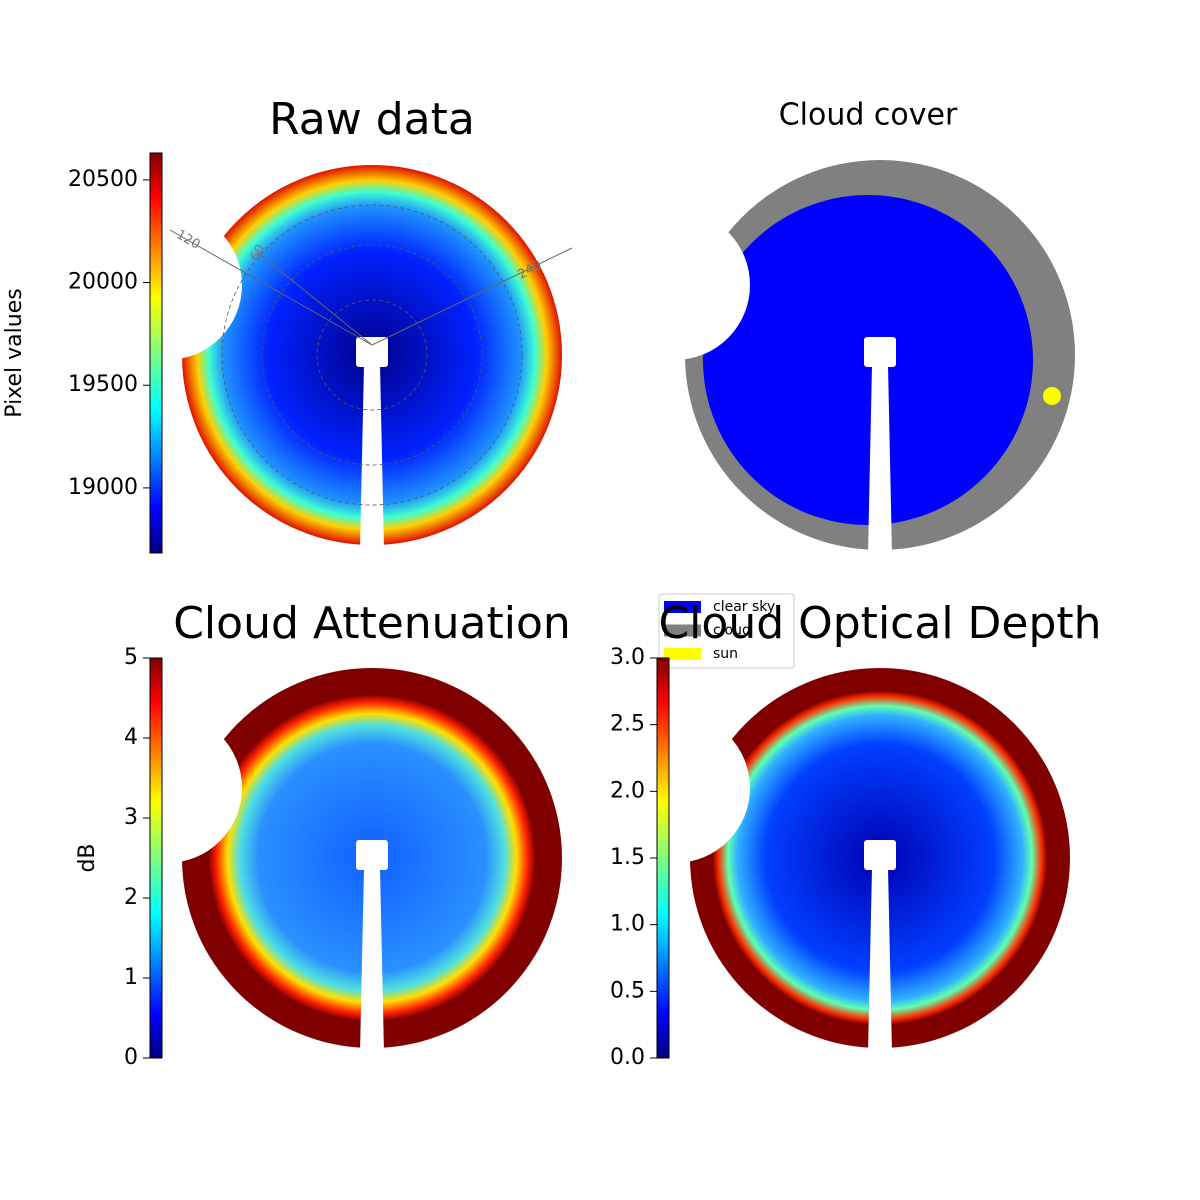 The image size is (1200, 1200). Describe the element at coordinates (372, 119) in the screenshot. I see `panel-title: Raw data` at that location.